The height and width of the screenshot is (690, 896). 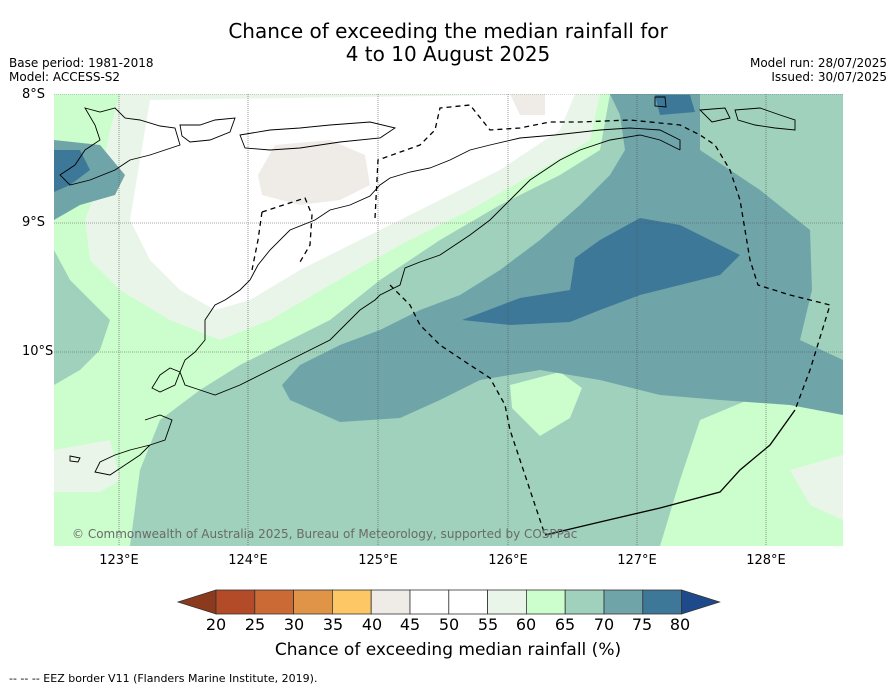 What do you see at coordinates (87, 466) in the screenshot?
I see `contour-55-60-westsouth` at bounding box center [87, 466].